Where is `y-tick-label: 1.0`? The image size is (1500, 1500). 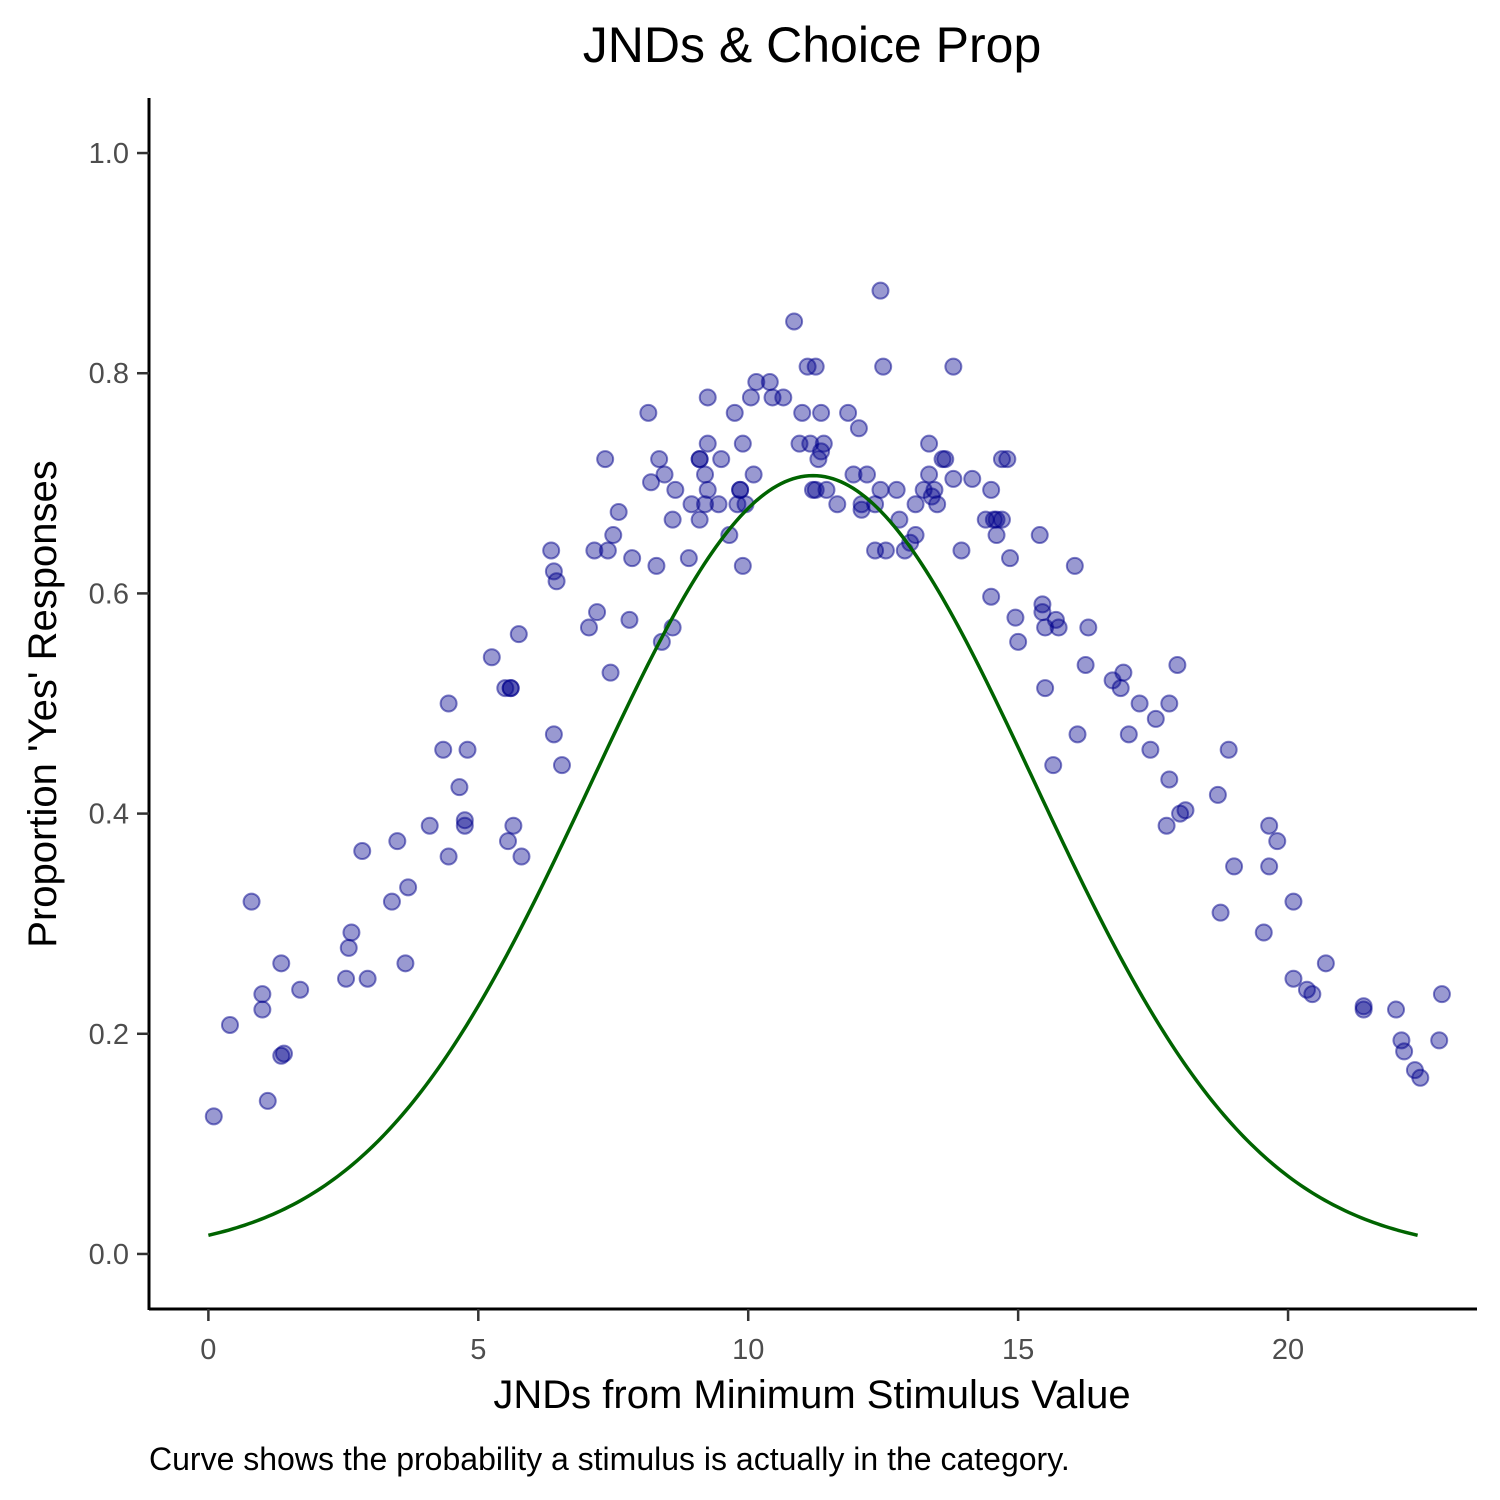
y-tick-label: 1.0 is located at coordinates (109, 154).